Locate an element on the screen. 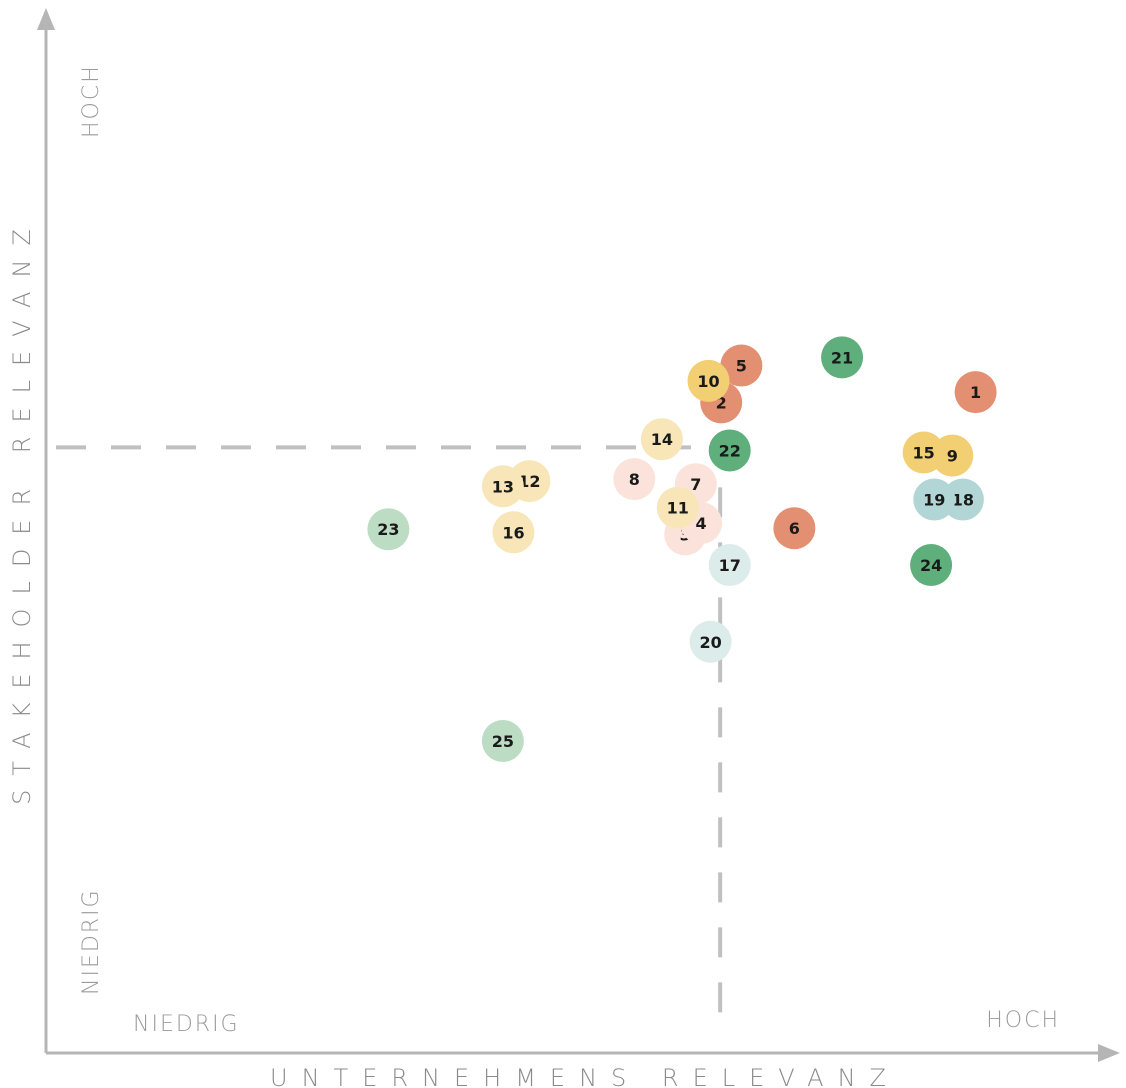  data-point-25: 25 is located at coordinates (502, 740).